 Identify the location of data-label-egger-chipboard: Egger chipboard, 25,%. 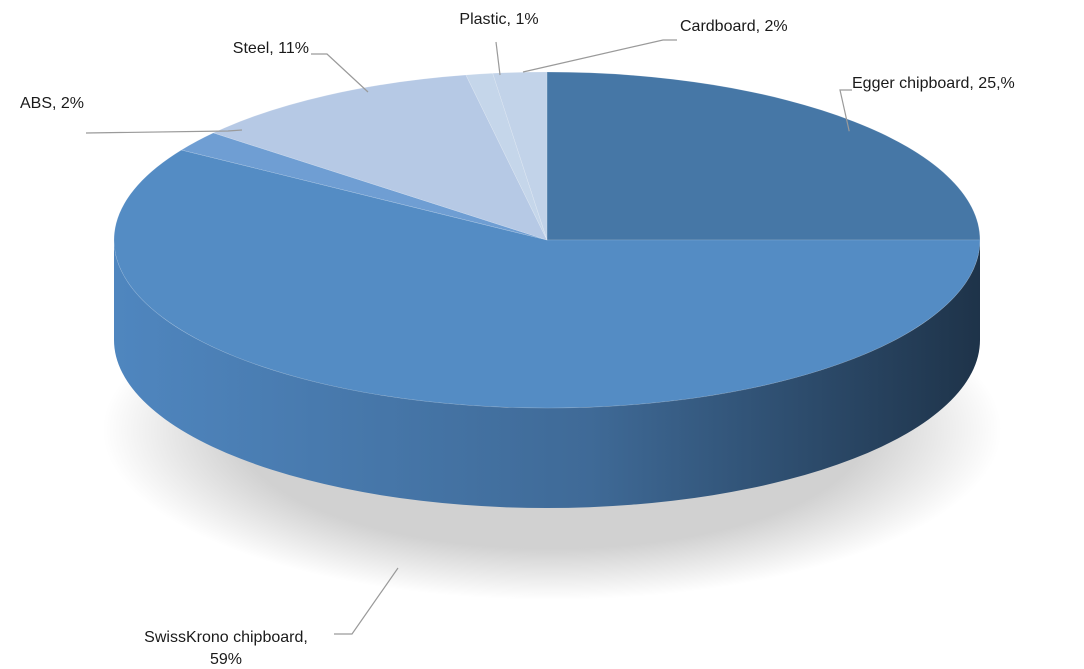
(933, 83).